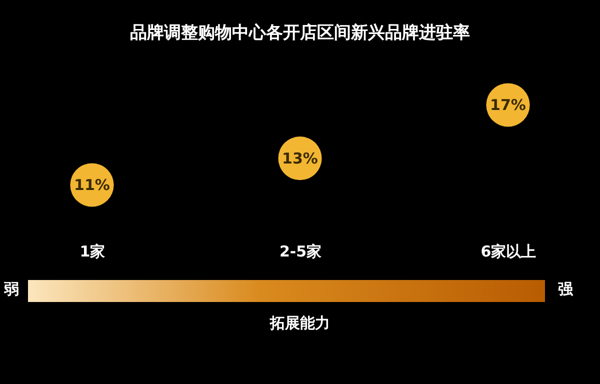 This screenshot has width=600, height=384. I want to click on text: 弱, so click(11, 289).